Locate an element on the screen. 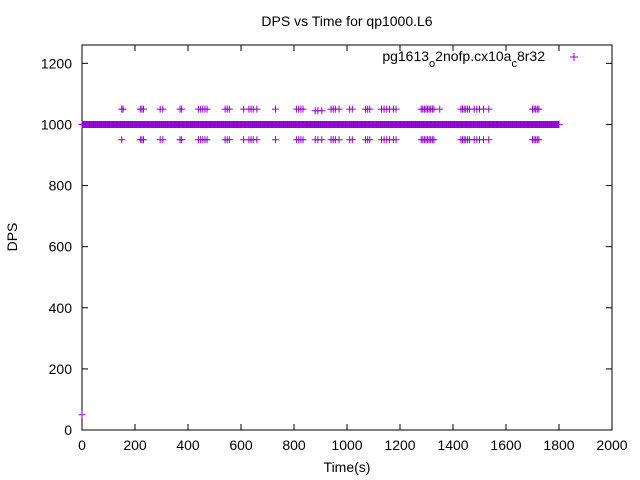  x-tick-label: 1200 is located at coordinates (399, 445).